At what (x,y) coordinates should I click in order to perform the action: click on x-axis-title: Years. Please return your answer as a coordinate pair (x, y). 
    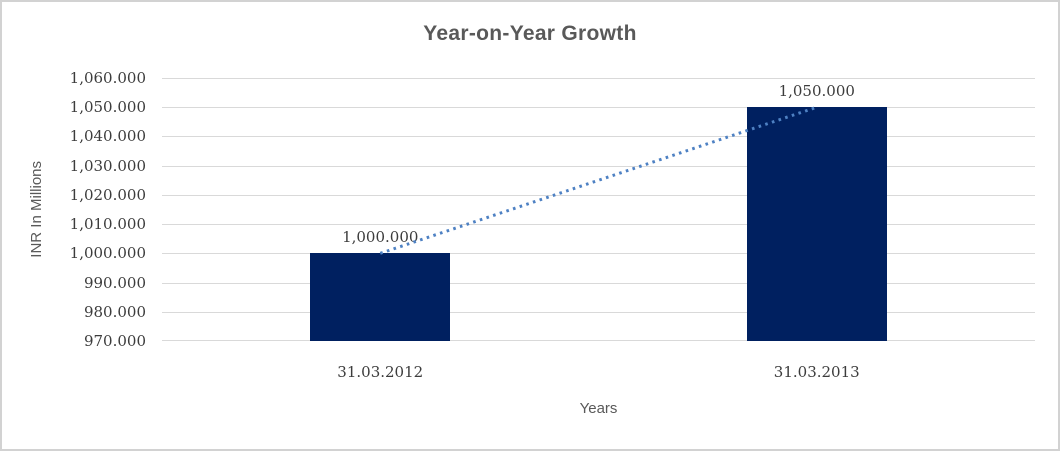
    Looking at the image, I should click on (598, 408).